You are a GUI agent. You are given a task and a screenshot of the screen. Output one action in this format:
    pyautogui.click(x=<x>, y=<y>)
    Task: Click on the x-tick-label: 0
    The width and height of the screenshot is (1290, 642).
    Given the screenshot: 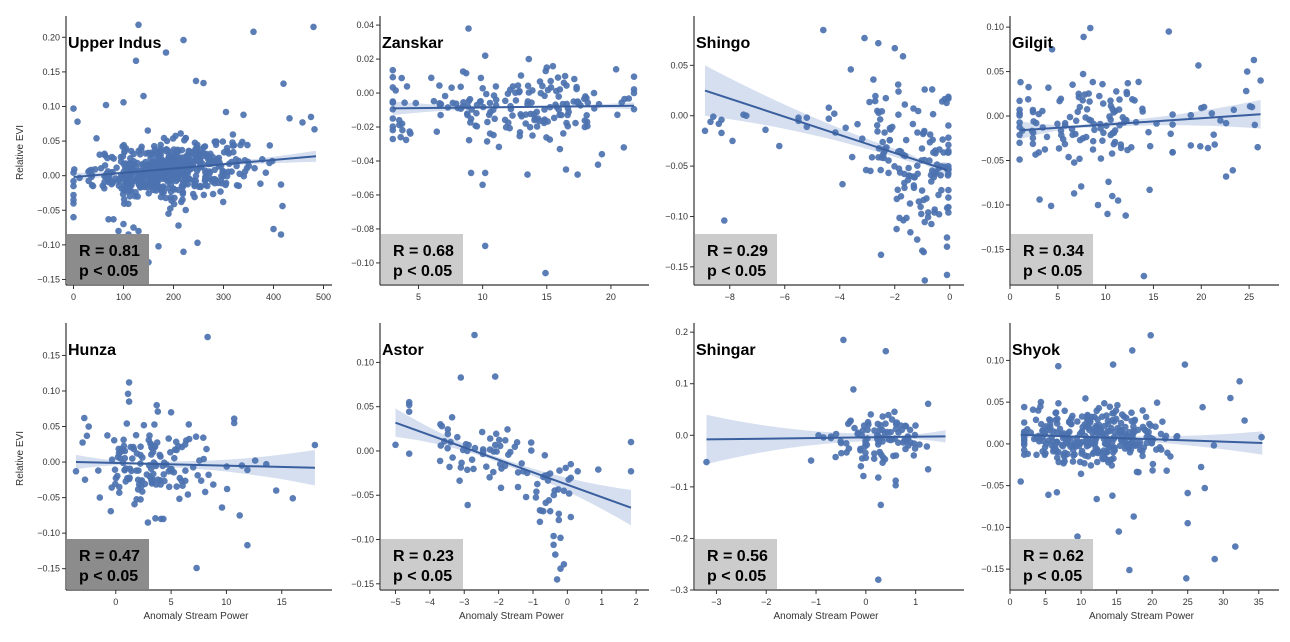 What is the action you would take?
    pyautogui.click(x=1009, y=297)
    